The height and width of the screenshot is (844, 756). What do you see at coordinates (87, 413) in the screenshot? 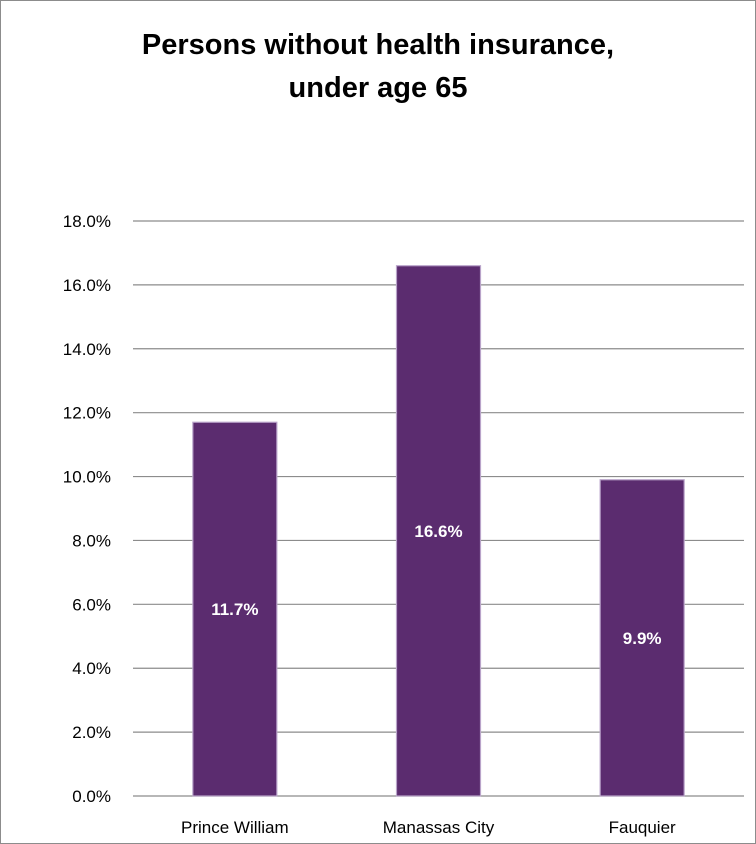
I see `y-tick-label: 12.0%` at bounding box center [87, 413].